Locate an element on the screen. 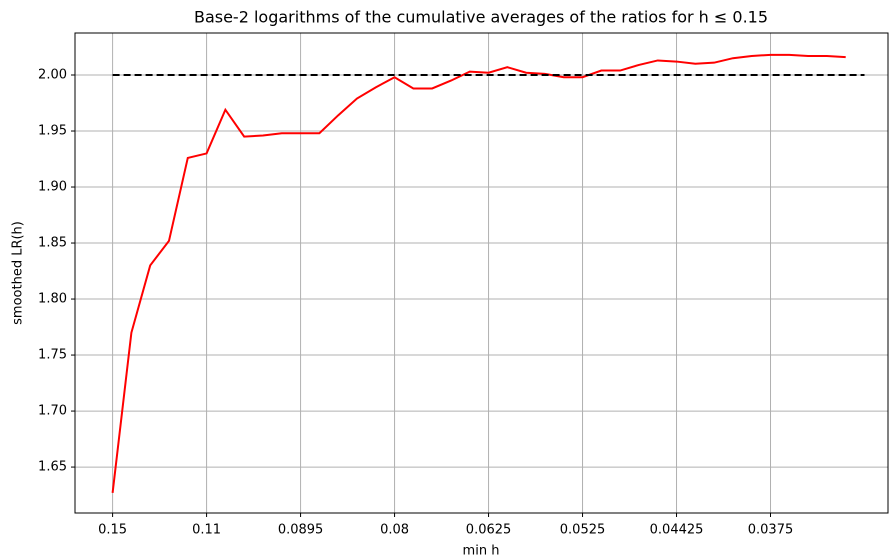 The width and height of the screenshot is (890, 560). y-tick-label: 1.70 is located at coordinates (52, 411).